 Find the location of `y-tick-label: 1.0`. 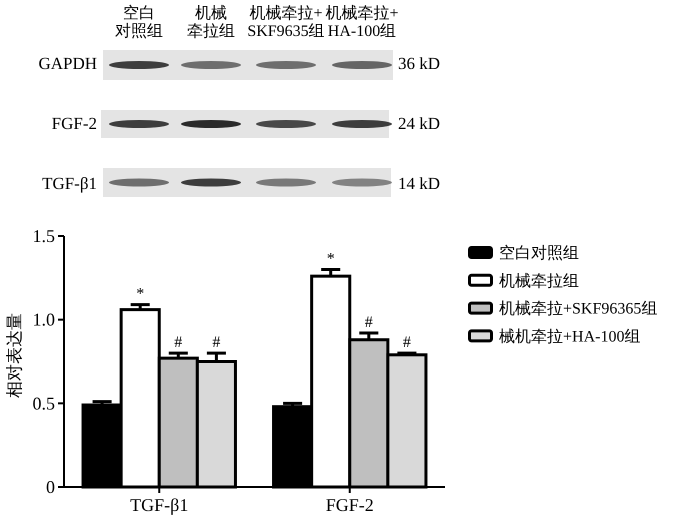

y-tick-label: 1.0 is located at coordinates (43, 320).